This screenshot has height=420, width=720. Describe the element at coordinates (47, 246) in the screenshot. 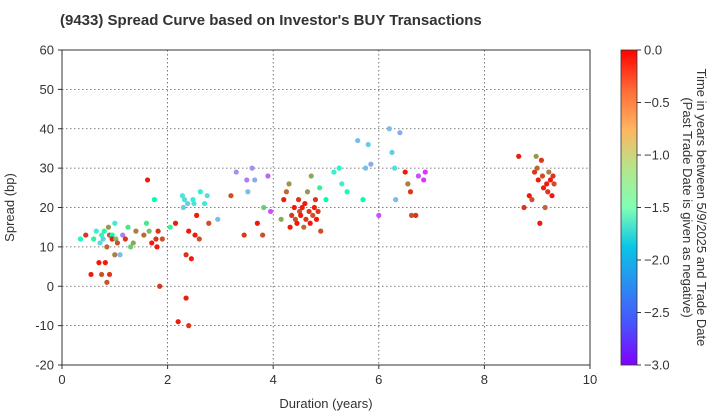

I see `y-tick-label: 10` at that location.